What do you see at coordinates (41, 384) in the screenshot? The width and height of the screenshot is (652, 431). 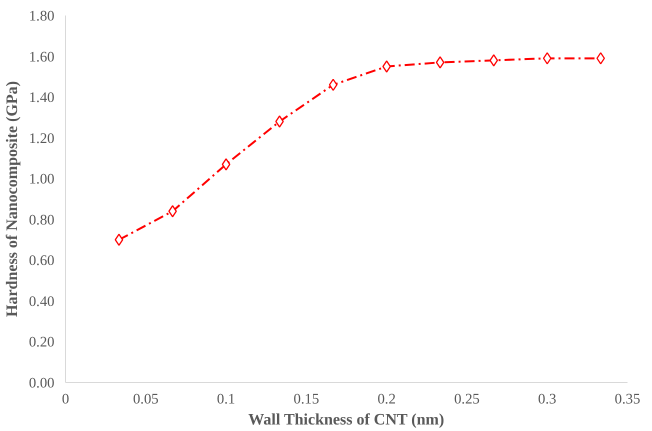 I see `y-tick-label: 0.00` at bounding box center [41, 384].